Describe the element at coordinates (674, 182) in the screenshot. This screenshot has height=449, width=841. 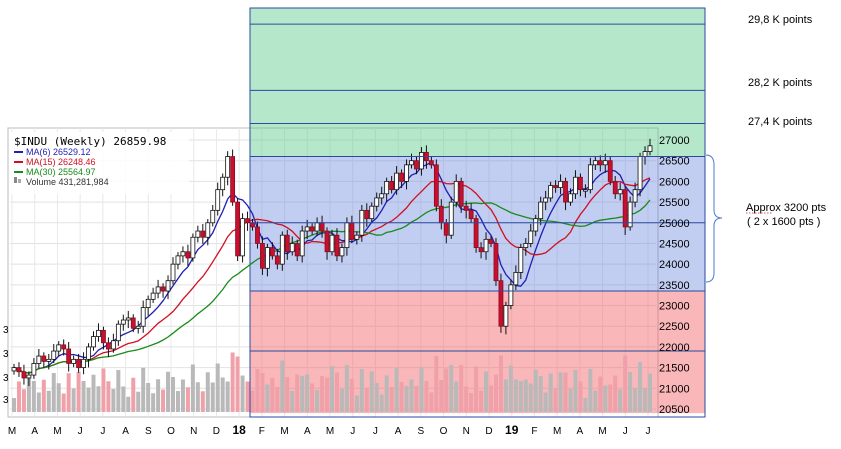
I see `y-tick-label: 26000` at that location.